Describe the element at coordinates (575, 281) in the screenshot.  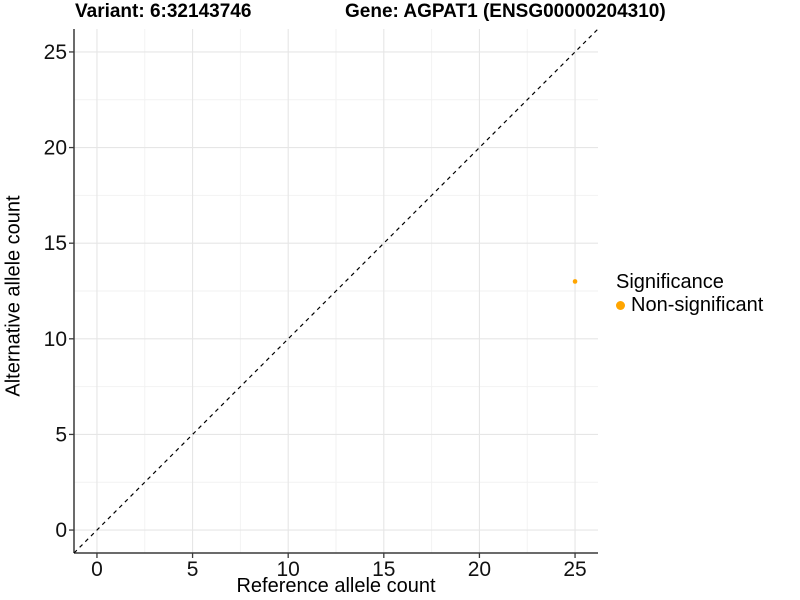
I see `data-point` at that location.